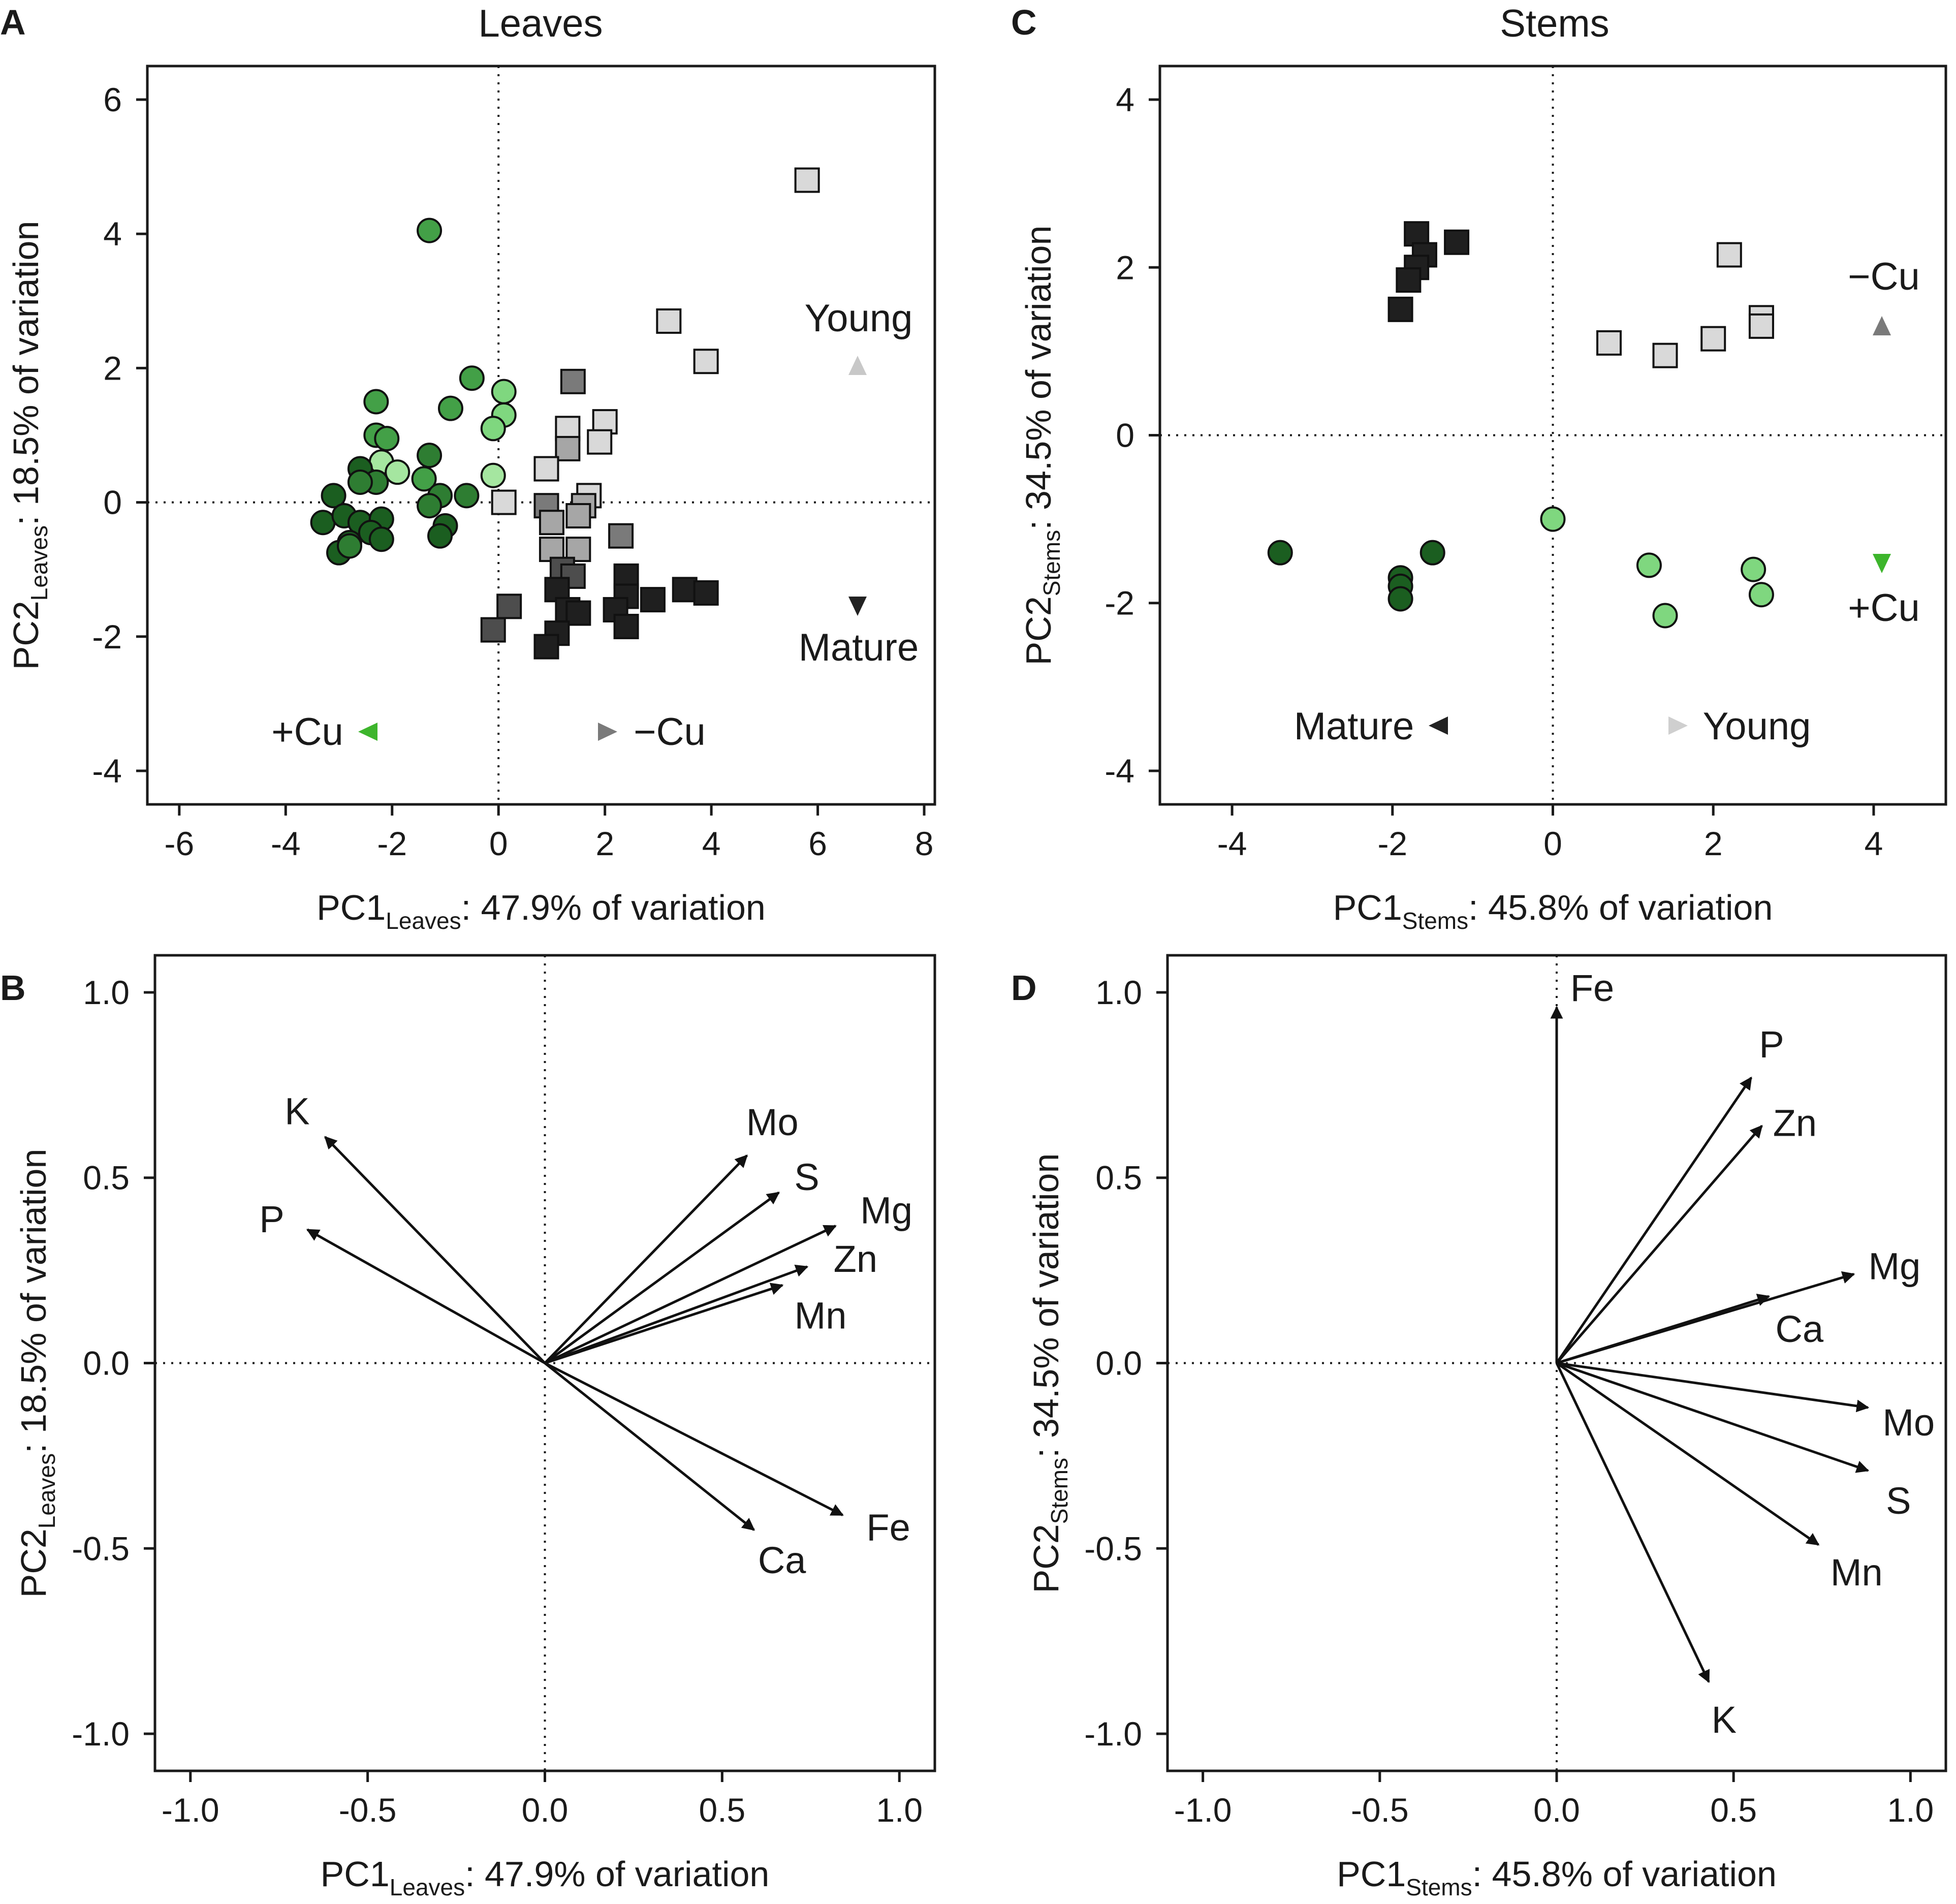  What do you see at coordinates (1884, 608) in the screenshot?
I see `annotation-plus-cu: +Cu` at bounding box center [1884, 608].